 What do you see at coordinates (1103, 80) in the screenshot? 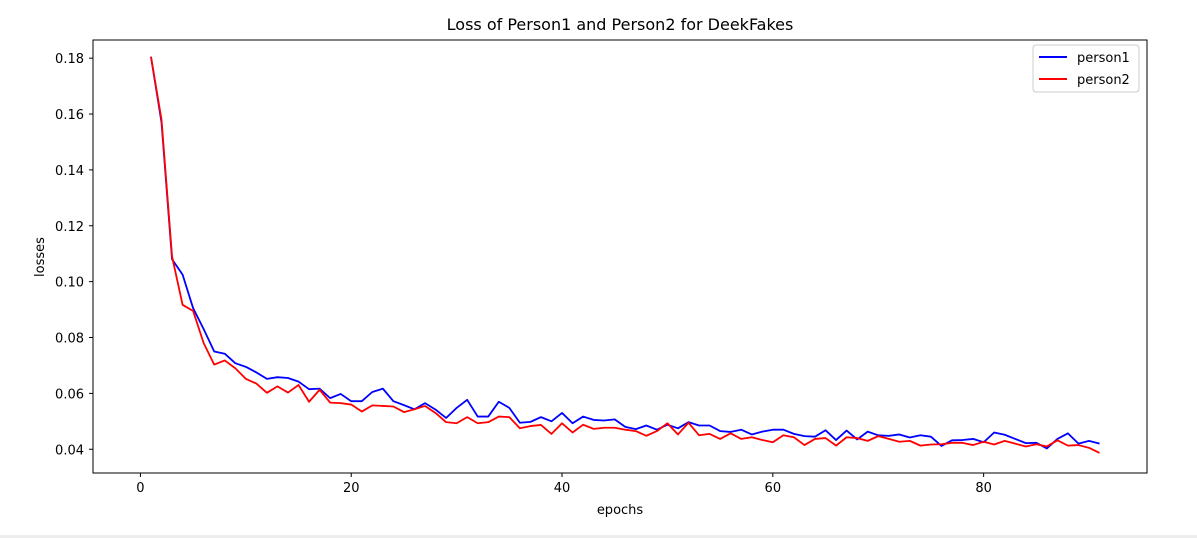
I see `legend-label-person2: person2` at bounding box center [1103, 80].